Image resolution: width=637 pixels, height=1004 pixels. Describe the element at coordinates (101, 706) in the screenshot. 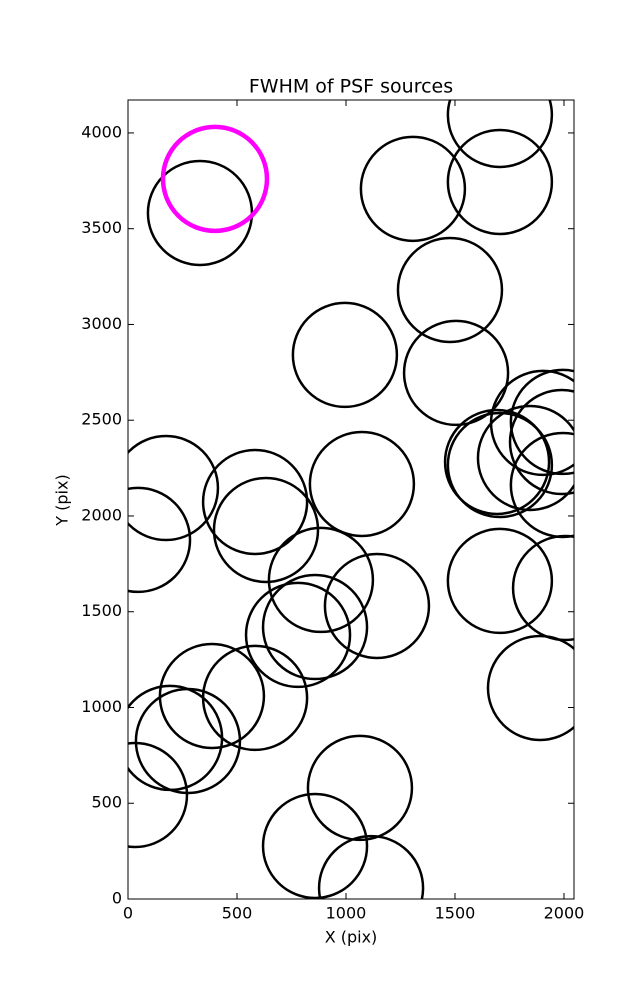

I see `y-tick-label: 1000` at that location.